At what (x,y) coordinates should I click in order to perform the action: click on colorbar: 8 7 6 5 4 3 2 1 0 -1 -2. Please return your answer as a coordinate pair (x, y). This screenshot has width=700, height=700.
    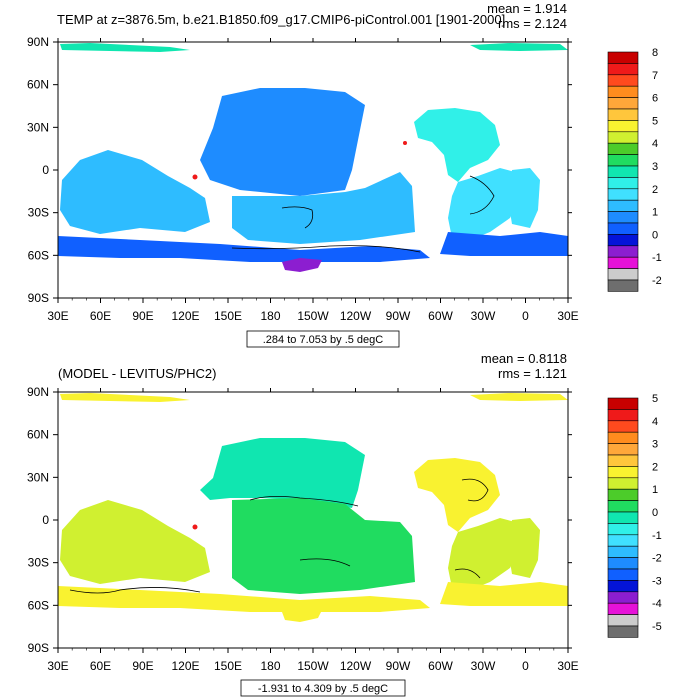
    Looking at the image, I should click on (634, 169).